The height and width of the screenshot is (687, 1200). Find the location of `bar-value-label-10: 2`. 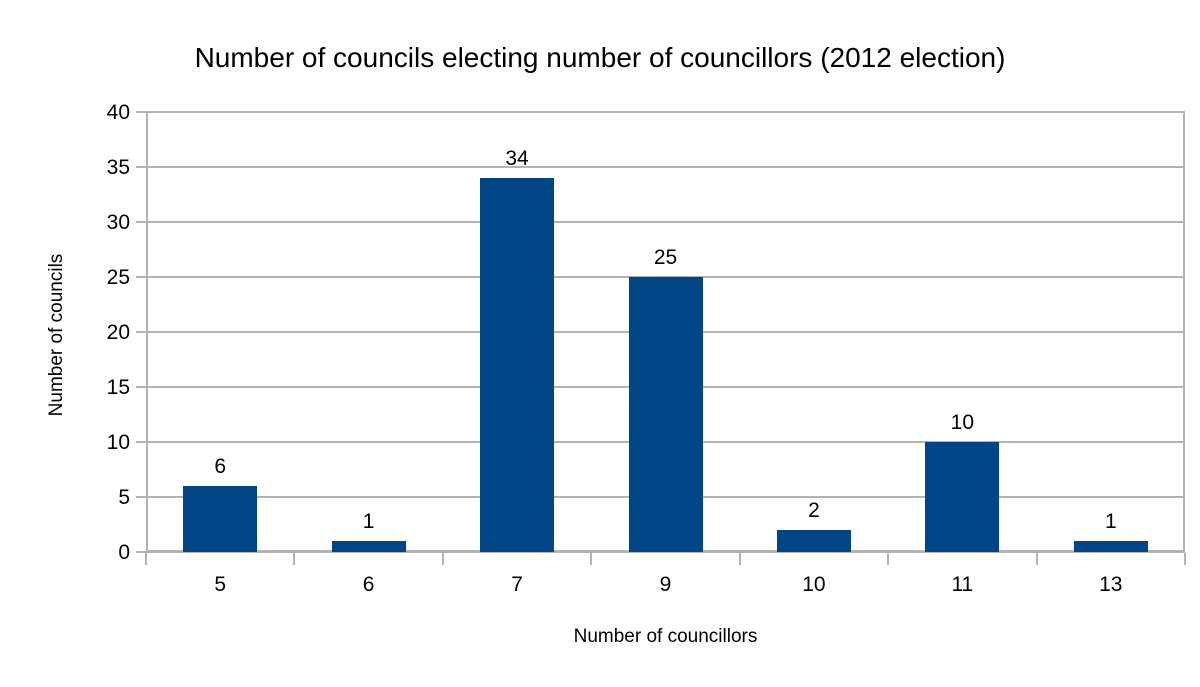

bar-value-label-10: 2 is located at coordinates (814, 510).